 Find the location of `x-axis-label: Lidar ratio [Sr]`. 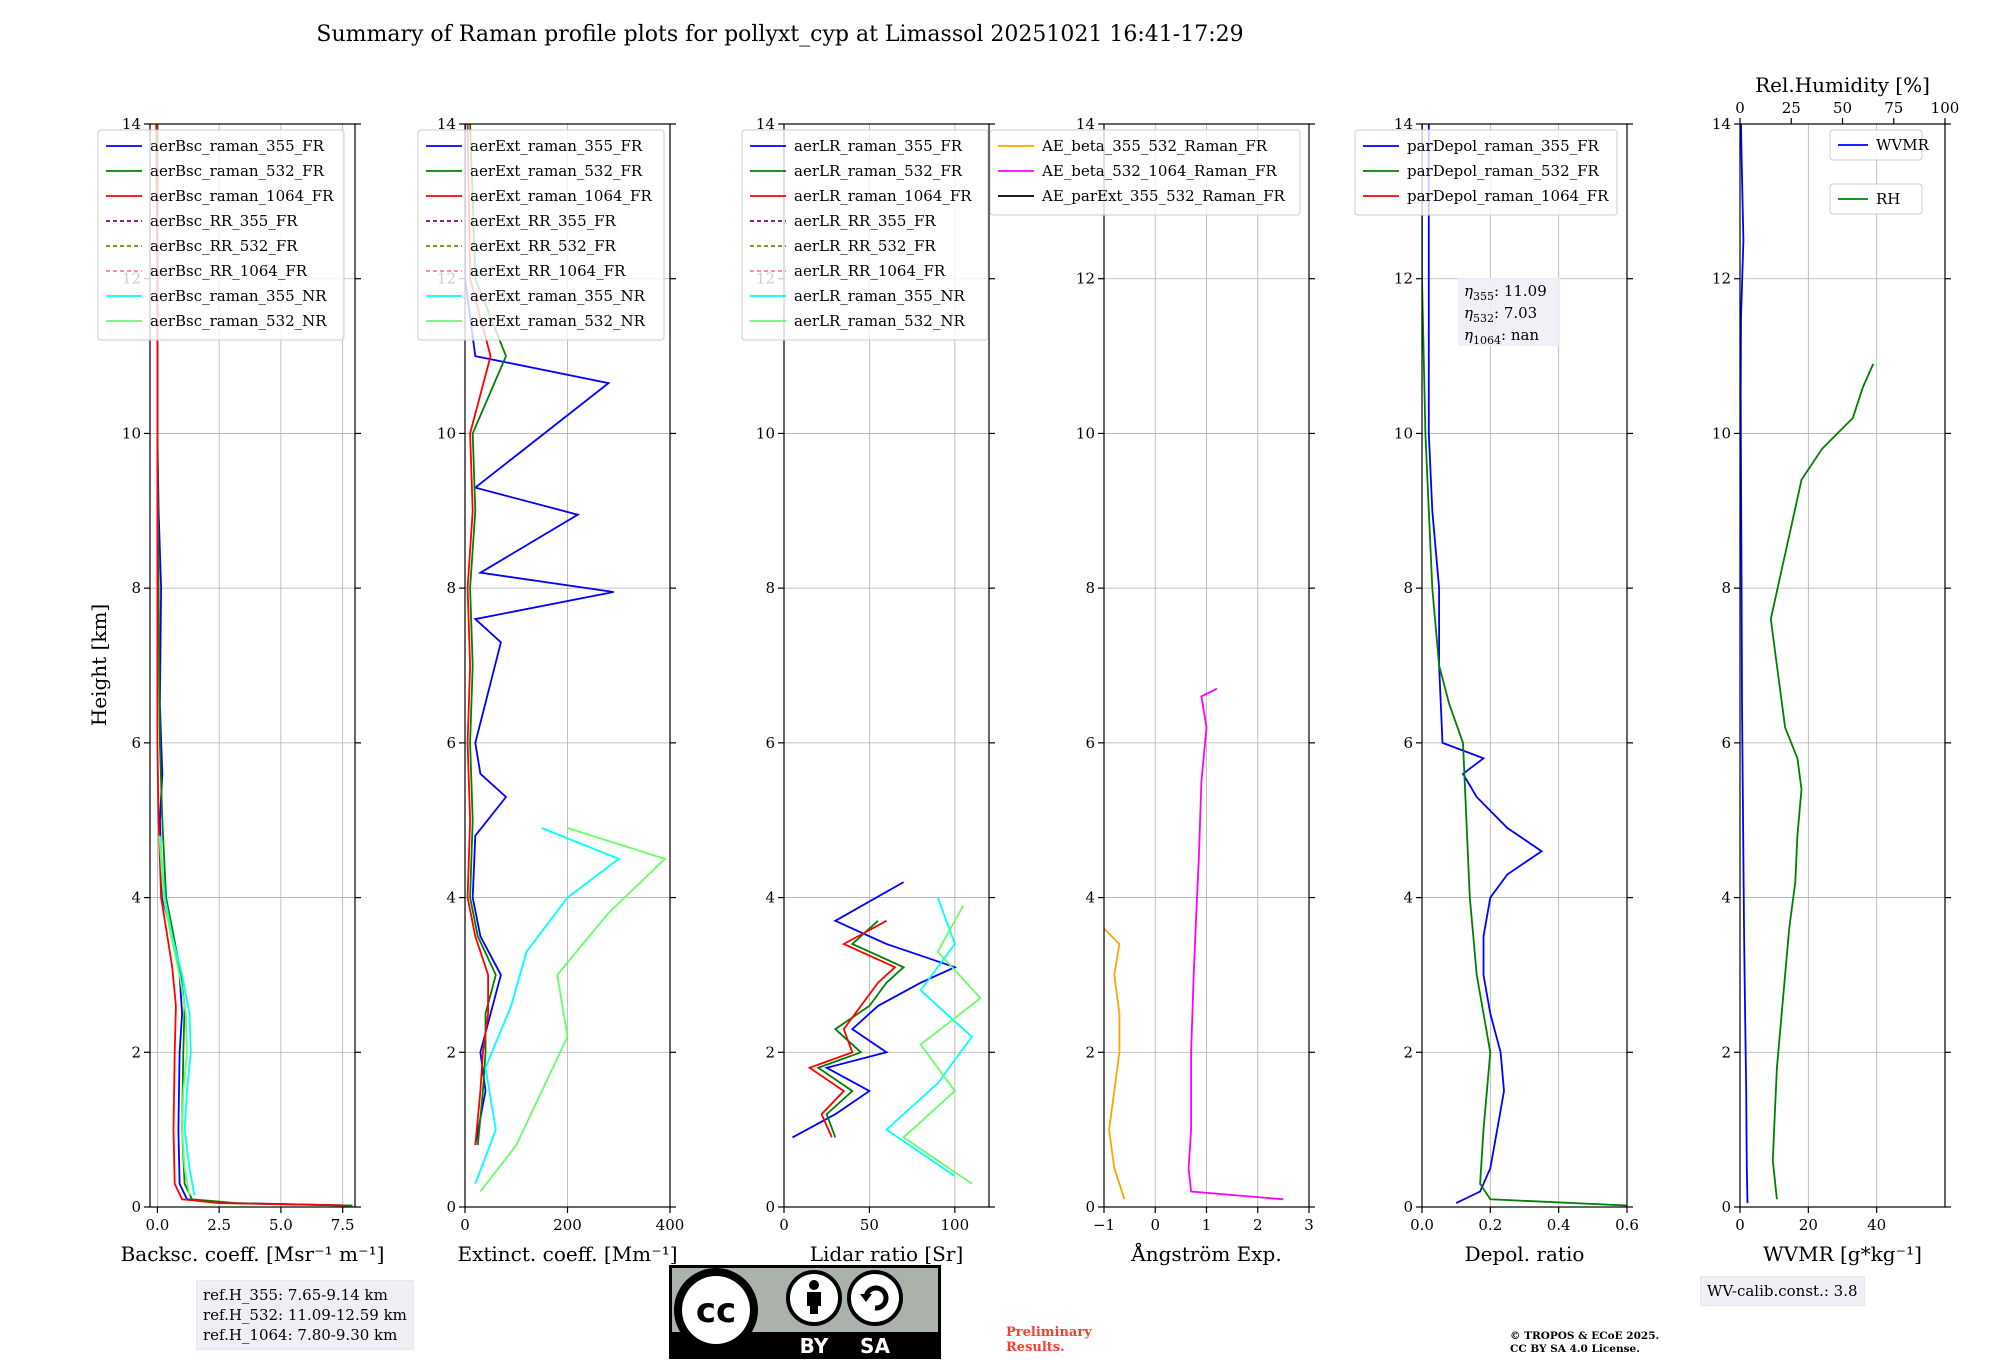

x-axis-label: Lidar ratio [Sr] is located at coordinates (887, 1254).